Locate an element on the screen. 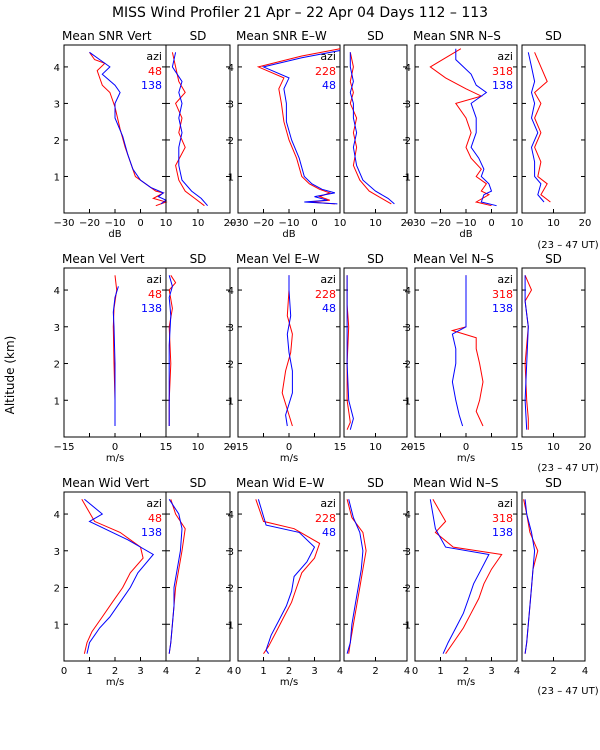 The image size is (600, 750). panel-title: Mean Wid Vert is located at coordinates (105, 483).